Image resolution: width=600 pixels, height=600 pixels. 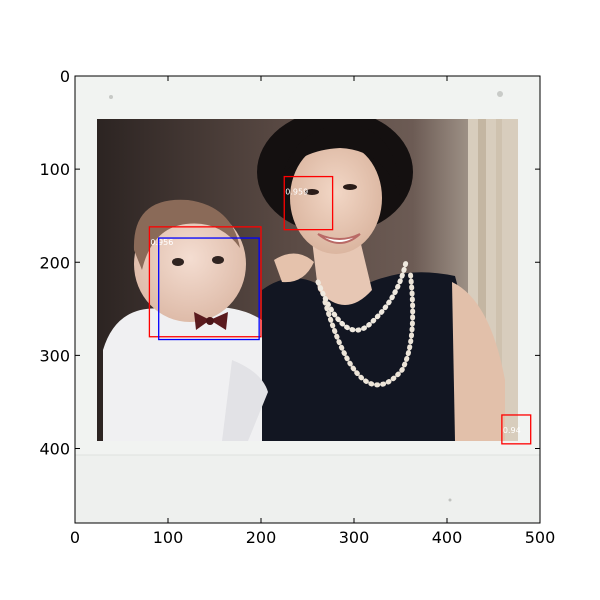 What do you see at coordinates (75, 537) in the screenshot?
I see `x-tick-label-0: 0` at bounding box center [75, 537].